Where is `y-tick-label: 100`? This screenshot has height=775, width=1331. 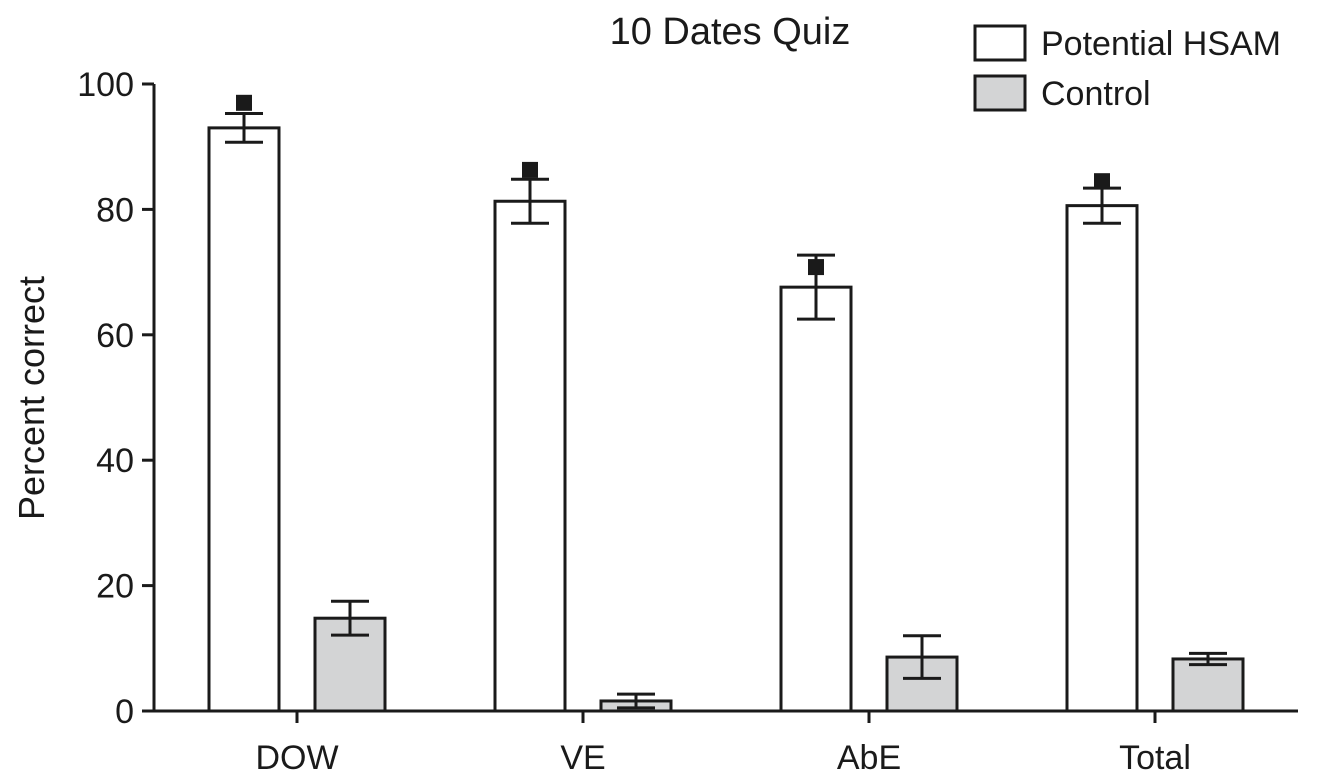
y-tick-label: 100 is located at coordinates (105, 85).